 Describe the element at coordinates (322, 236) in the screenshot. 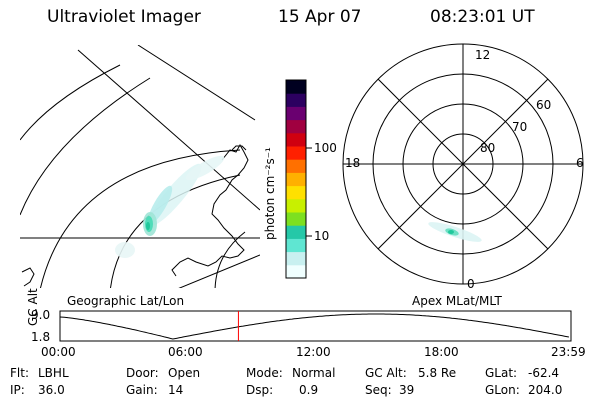

I see `colorbar-tick-10: 10` at that location.